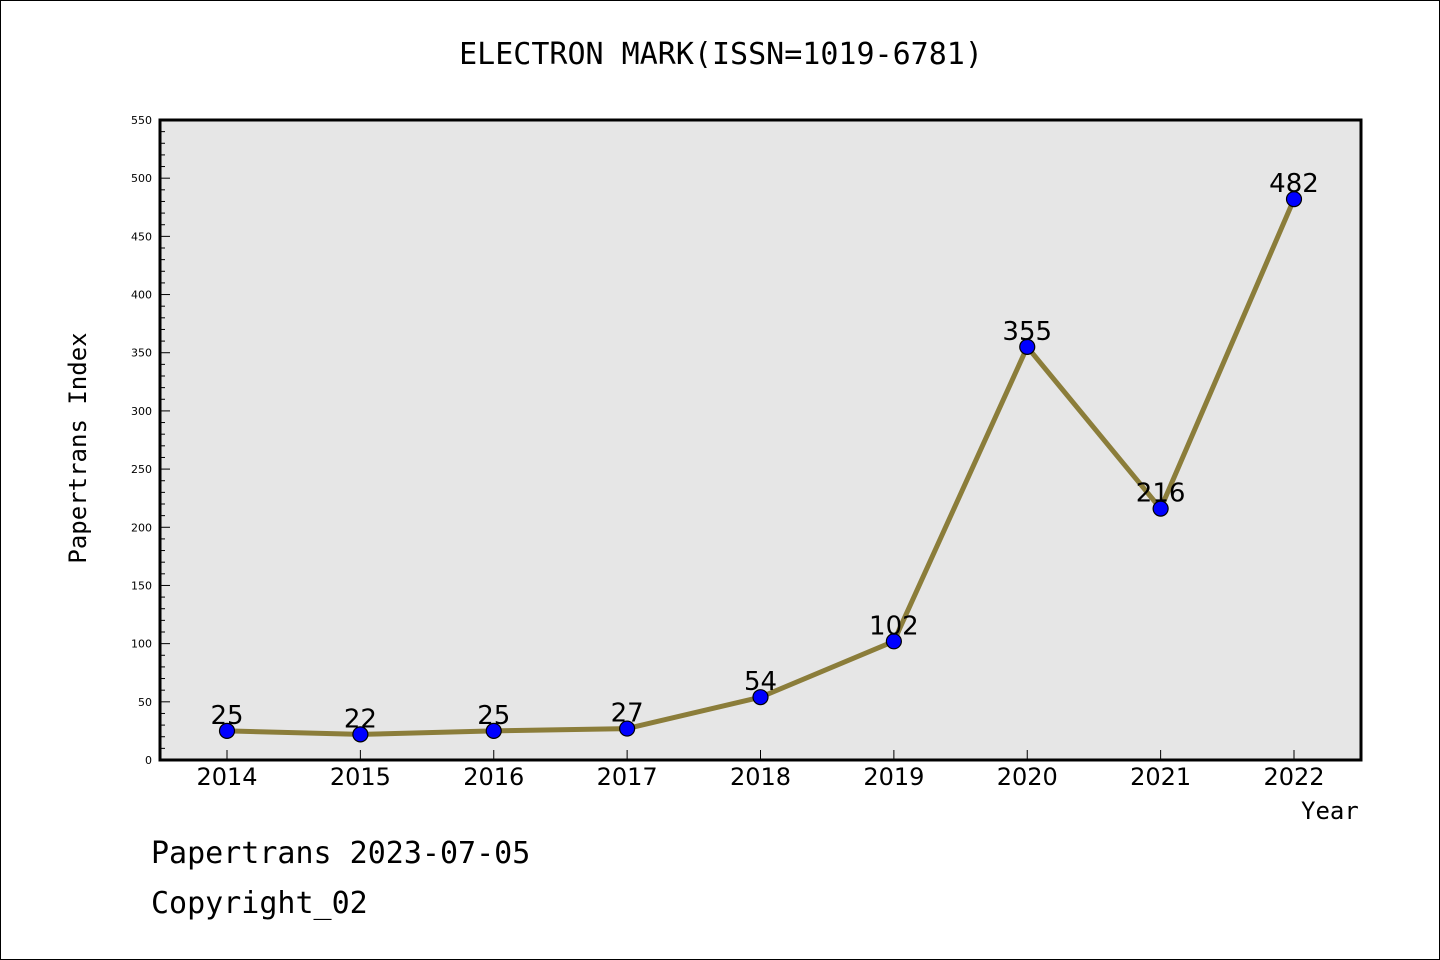 Image resolution: width=1440 pixels, height=960 pixels. Describe the element at coordinates (1161, 494) in the screenshot. I see `data-label: 216` at that location.